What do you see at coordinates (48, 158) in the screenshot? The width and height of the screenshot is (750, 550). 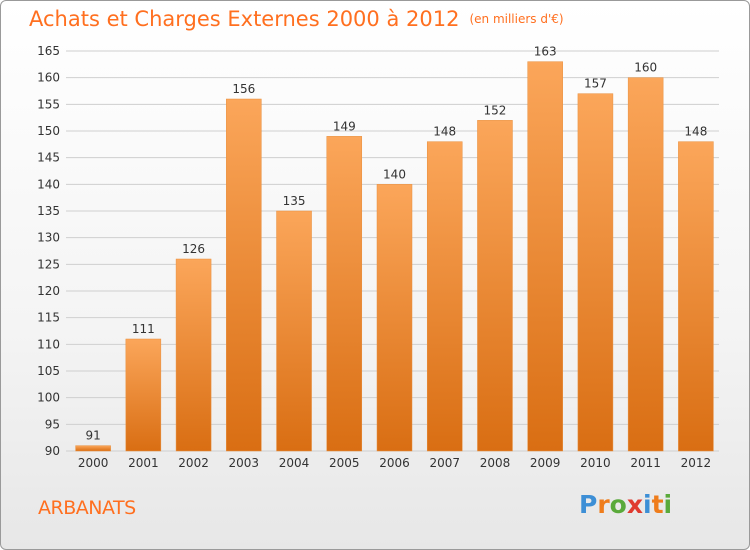 I see `y-tick-label: 145` at bounding box center [48, 158].